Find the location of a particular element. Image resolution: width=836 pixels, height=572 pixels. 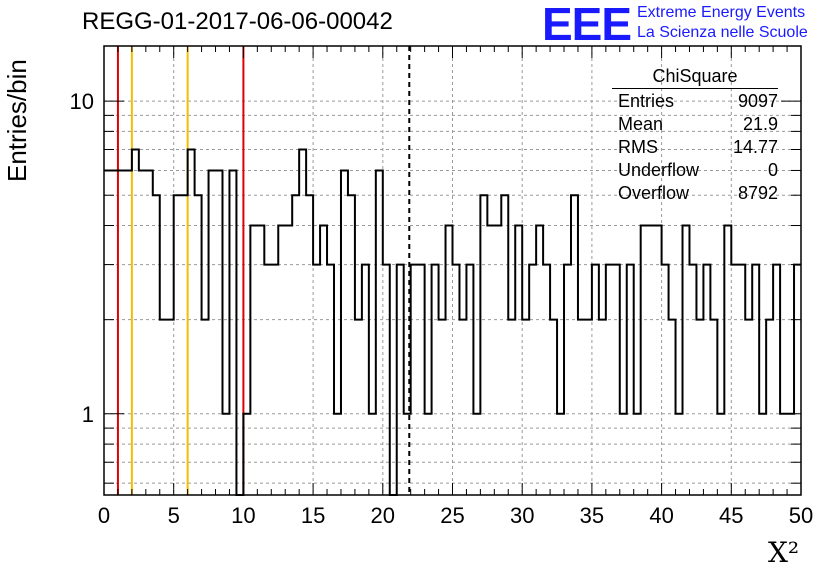

stats-row: Underflow 0 is located at coordinates (695, 170).